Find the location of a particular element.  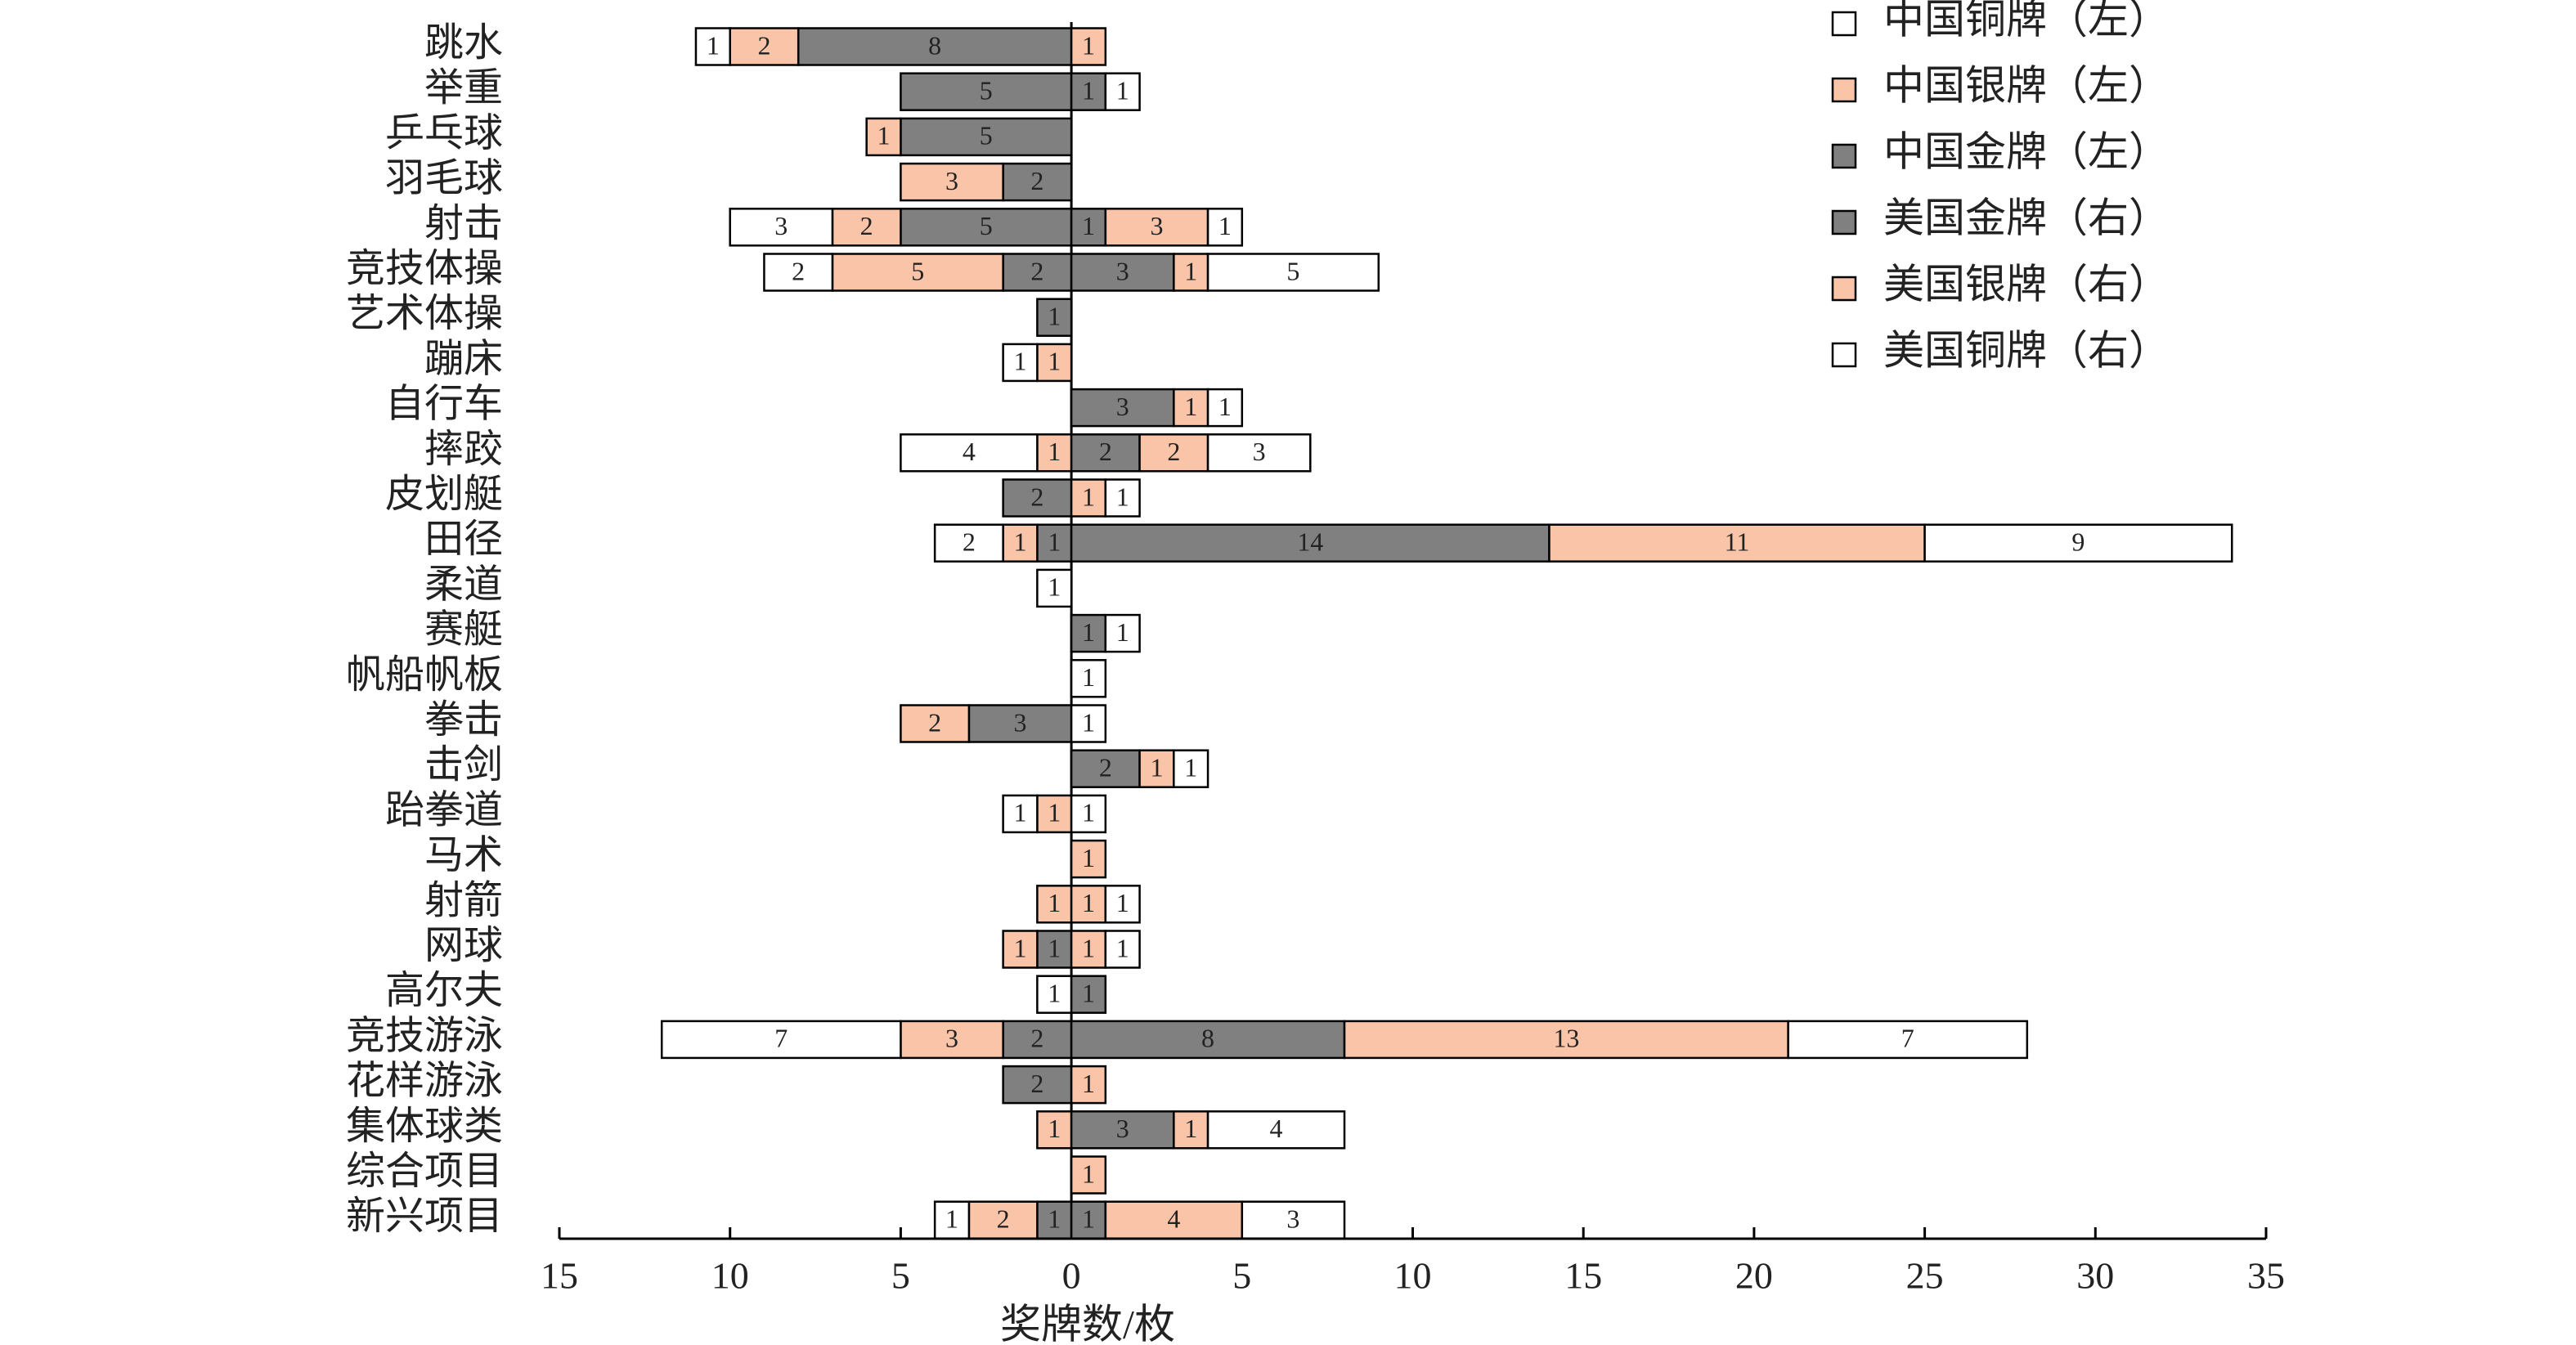

legend-label: 美国金牌（右） is located at coordinates (2027, 217).